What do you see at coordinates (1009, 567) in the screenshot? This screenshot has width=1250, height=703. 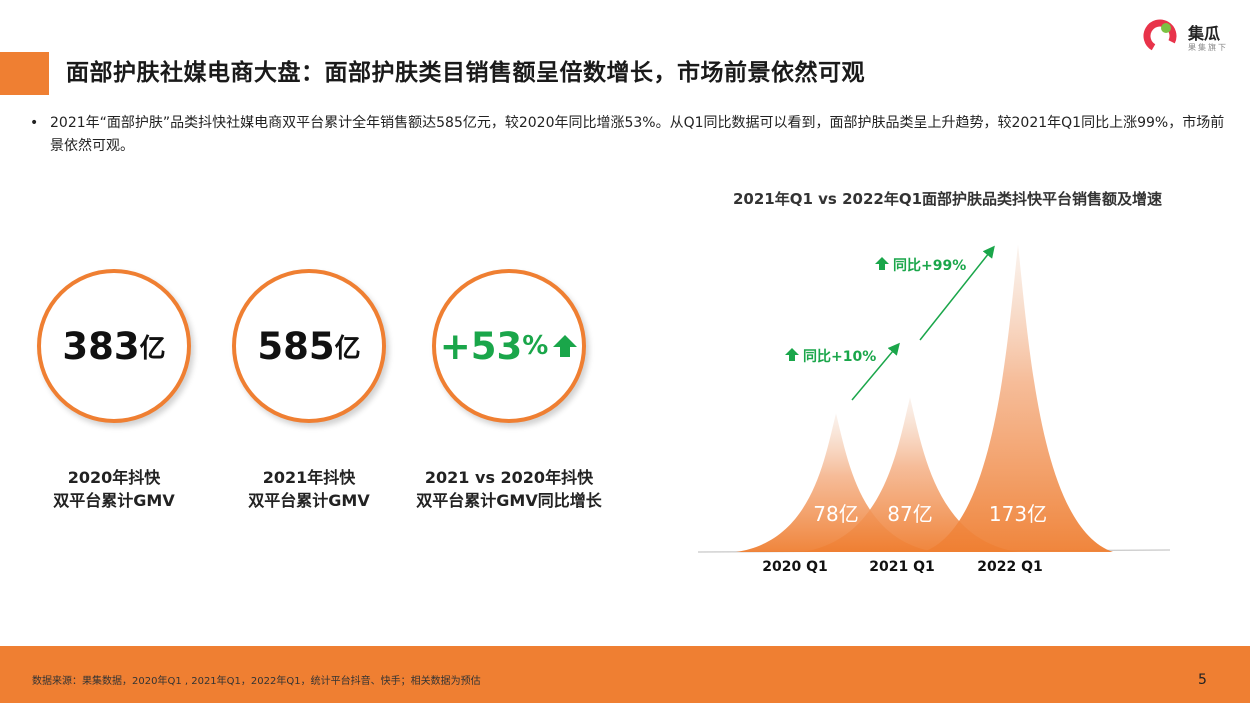 I see `category-label: 2022 Q1` at bounding box center [1009, 567].